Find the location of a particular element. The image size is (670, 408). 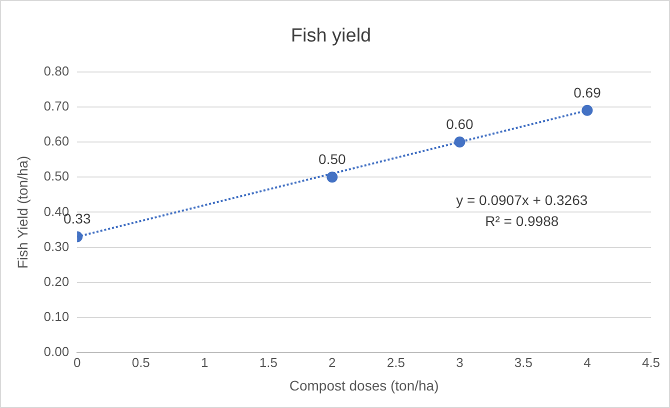

x-tick-label: 2.5 is located at coordinates (395, 362).